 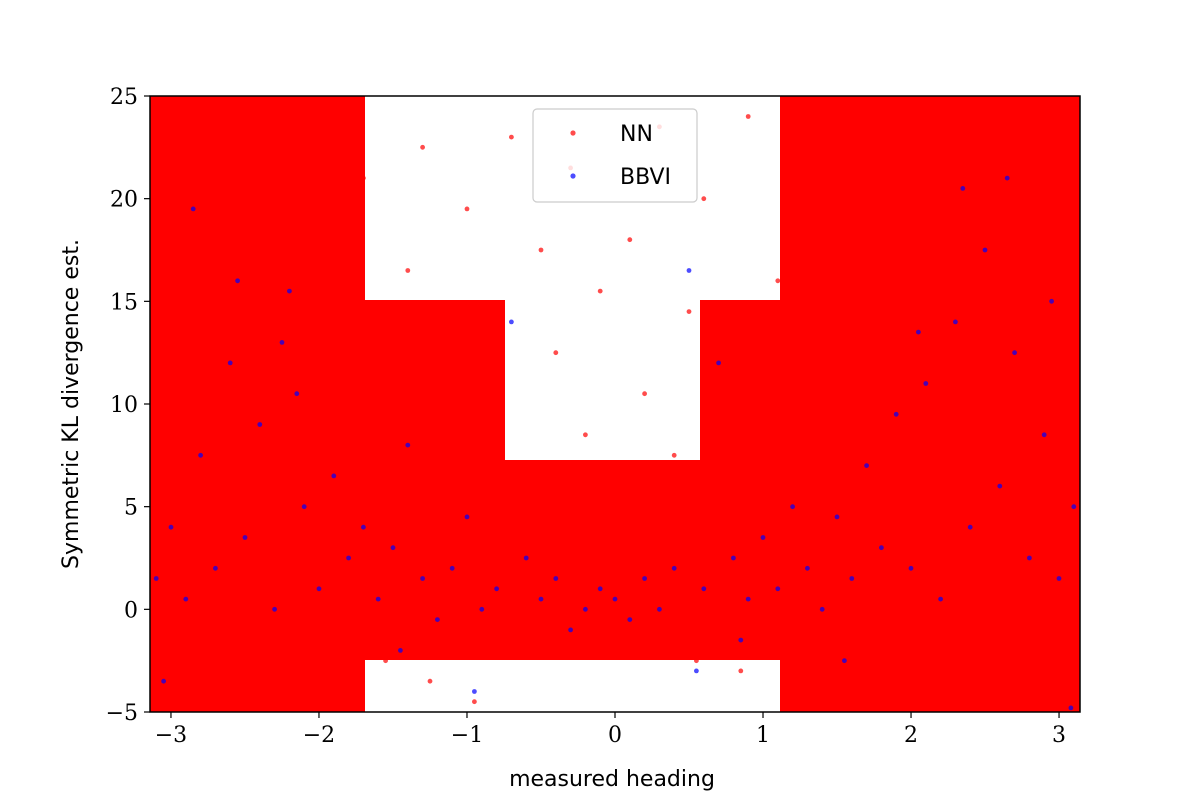 What do you see at coordinates (435, 480) in the screenshot?
I see `nn-density-left-mid` at bounding box center [435, 480].